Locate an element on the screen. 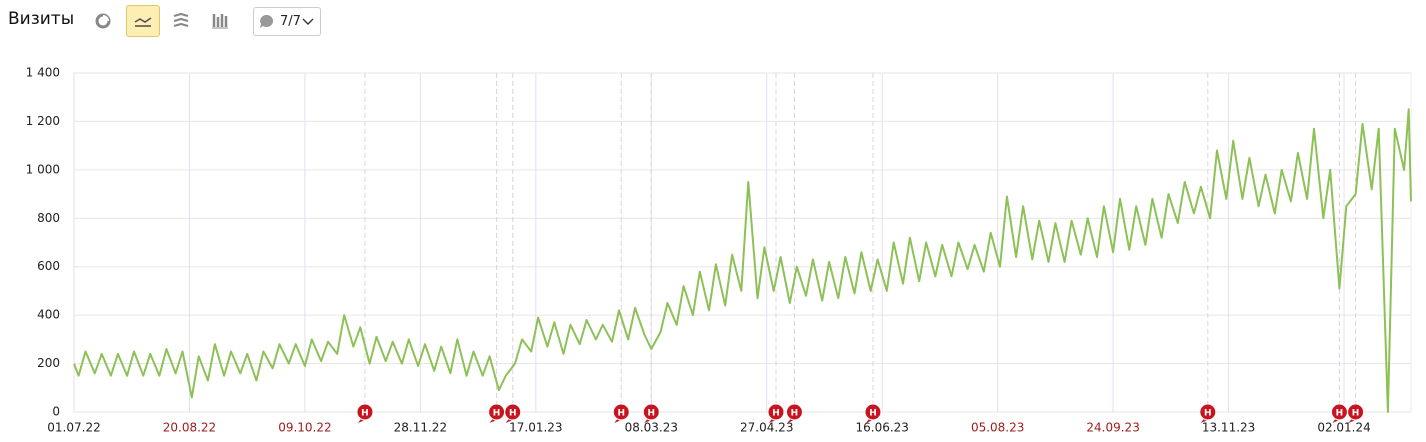 The image size is (1426, 442). x-tick-label: 13.11.23 is located at coordinates (1228, 428).